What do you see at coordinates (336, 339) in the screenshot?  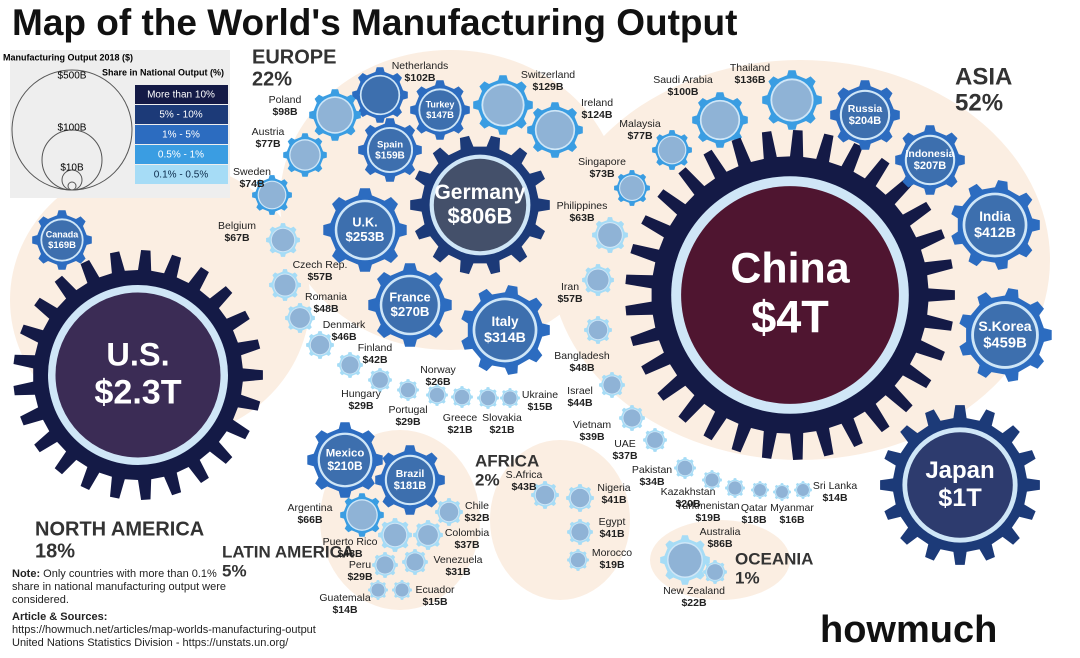 I see `country-gear: Denmark$46B` at bounding box center [336, 339].